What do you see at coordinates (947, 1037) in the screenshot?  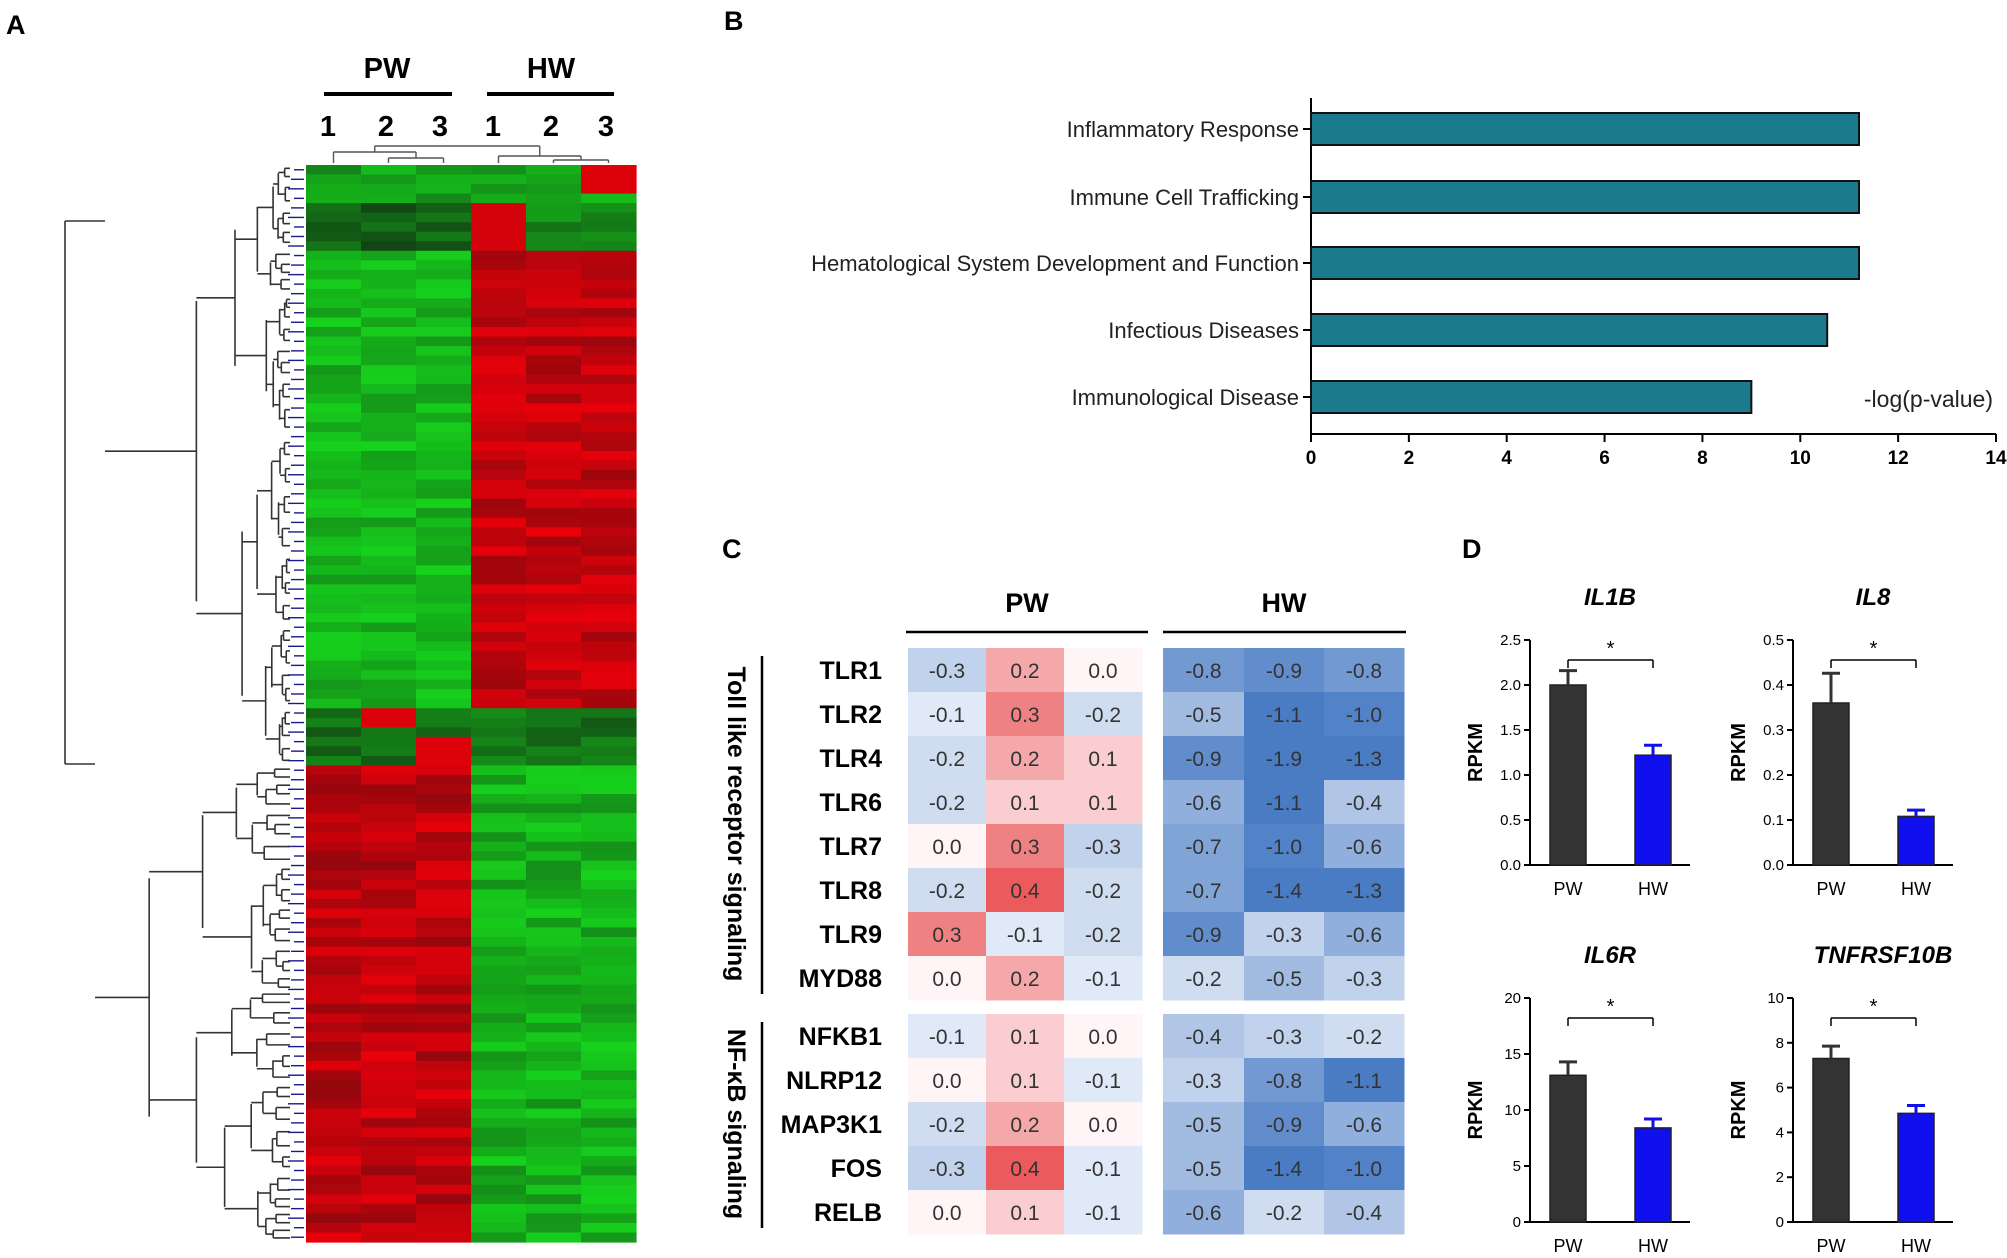 I see `cell-value: -0.1` at bounding box center [947, 1037].